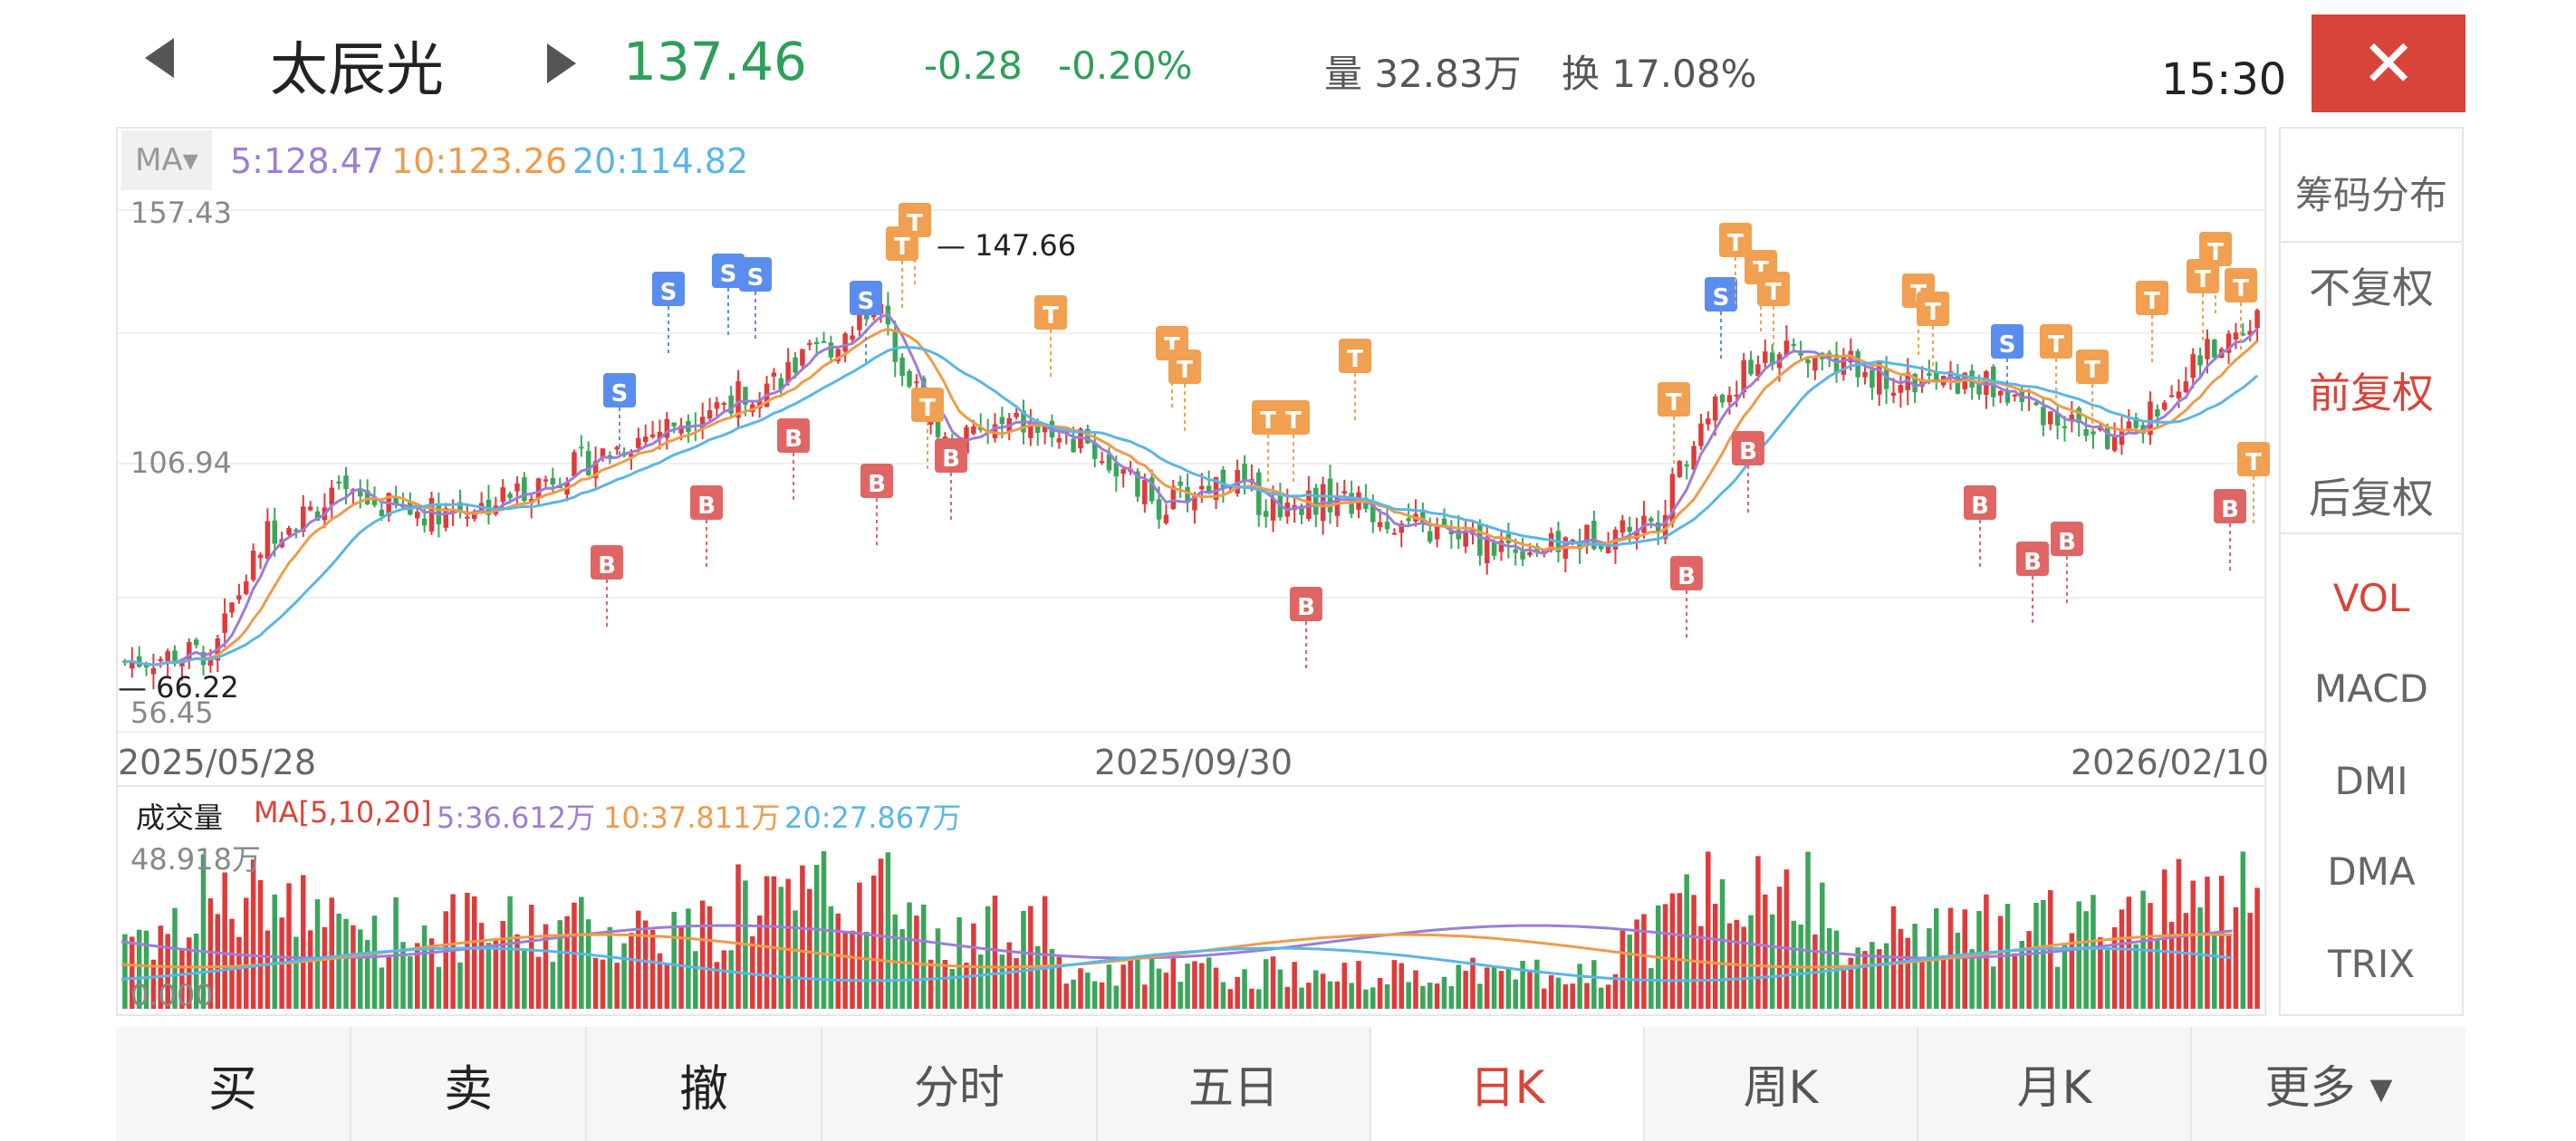 Image resolution: width=2576 pixels, height=1141 pixels. I want to click on tab-daily-k: 日K, so click(1508, 1084).